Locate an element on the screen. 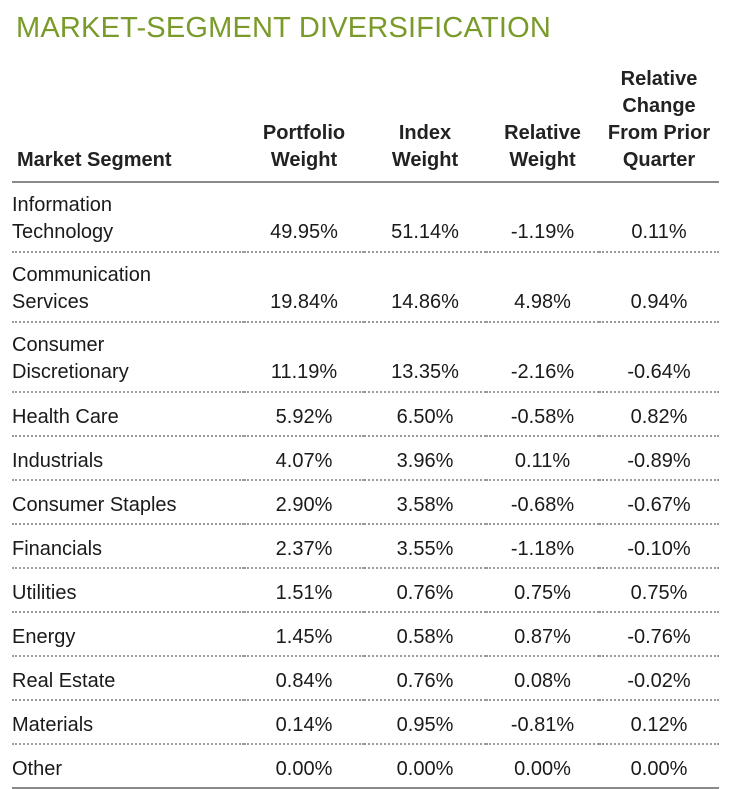 The height and width of the screenshot is (789, 731). segment-name-line: Communication is located at coordinates (81, 275).